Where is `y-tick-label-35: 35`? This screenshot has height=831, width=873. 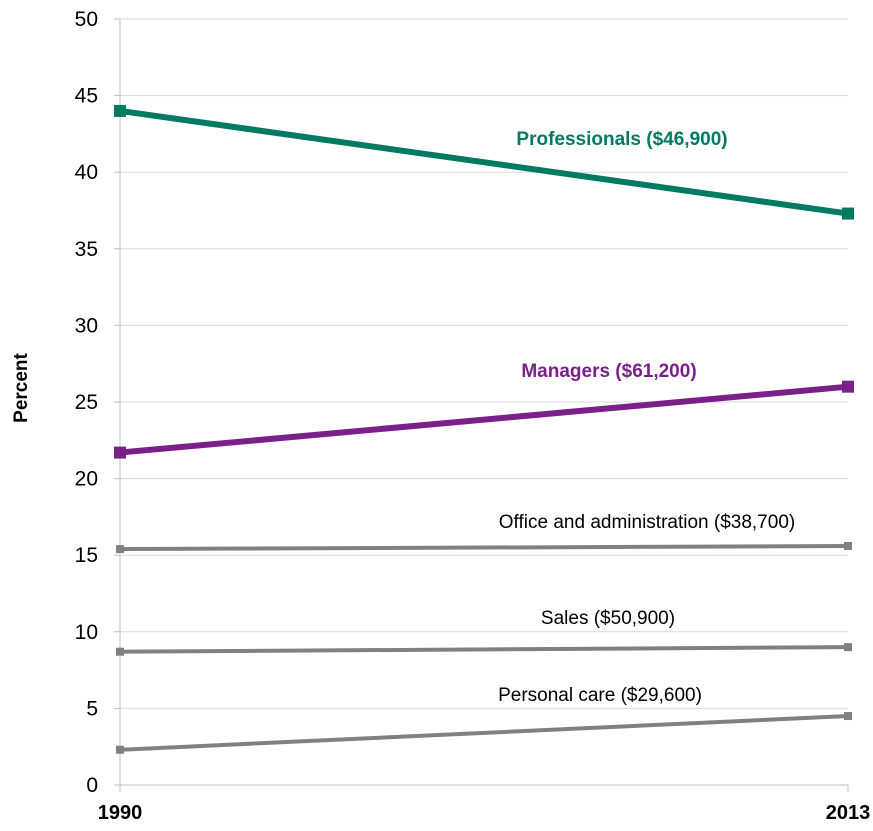 y-tick-label-35: 35 is located at coordinates (86, 249).